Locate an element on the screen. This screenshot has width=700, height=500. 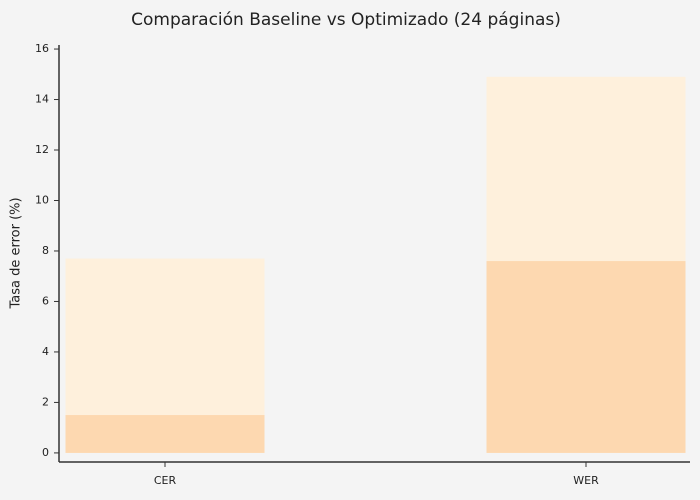
x-tick-label: WER is located at coordinates (586, 480).